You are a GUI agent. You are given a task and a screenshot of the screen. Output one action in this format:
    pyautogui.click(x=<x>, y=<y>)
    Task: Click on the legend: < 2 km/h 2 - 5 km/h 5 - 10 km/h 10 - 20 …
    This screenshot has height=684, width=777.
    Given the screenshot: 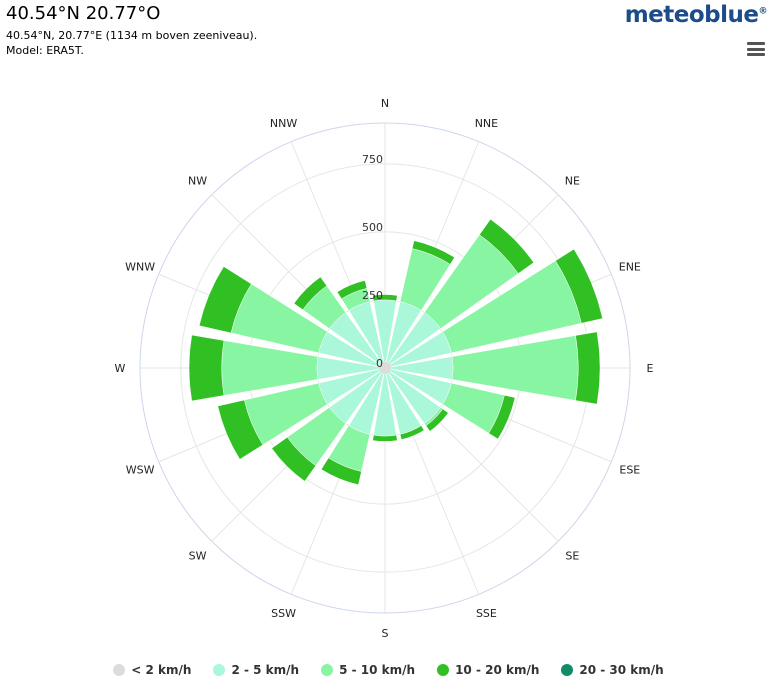 What is the action you would take?
    pyautogui.click(x=388, y=670)
    